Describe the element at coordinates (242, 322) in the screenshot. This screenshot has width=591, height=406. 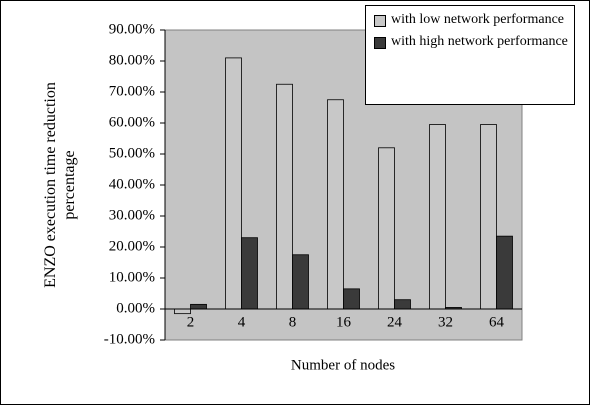
I see `x-tick-label: 4` at that location.